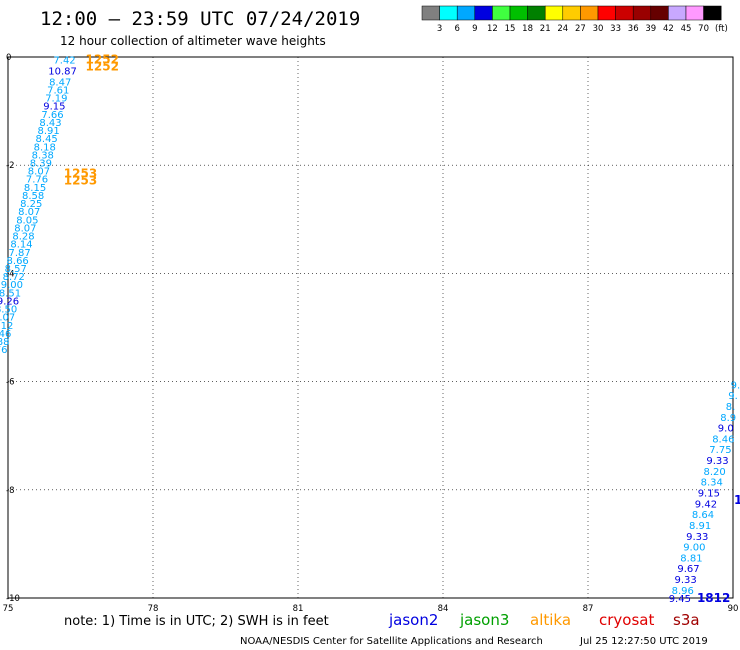 The image size is (740, 650). I want to click on x-tick-label: 90, so click(733, 609).